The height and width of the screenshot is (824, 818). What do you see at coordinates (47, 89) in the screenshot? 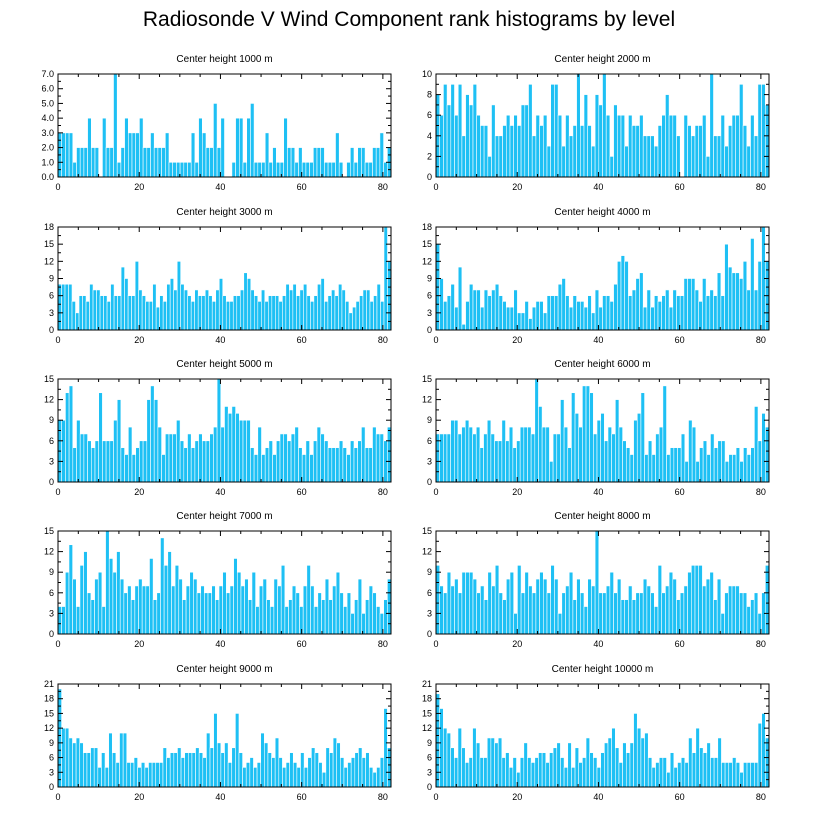
I see `y-tick-label: 6.0` at bounding box center [47, 89].